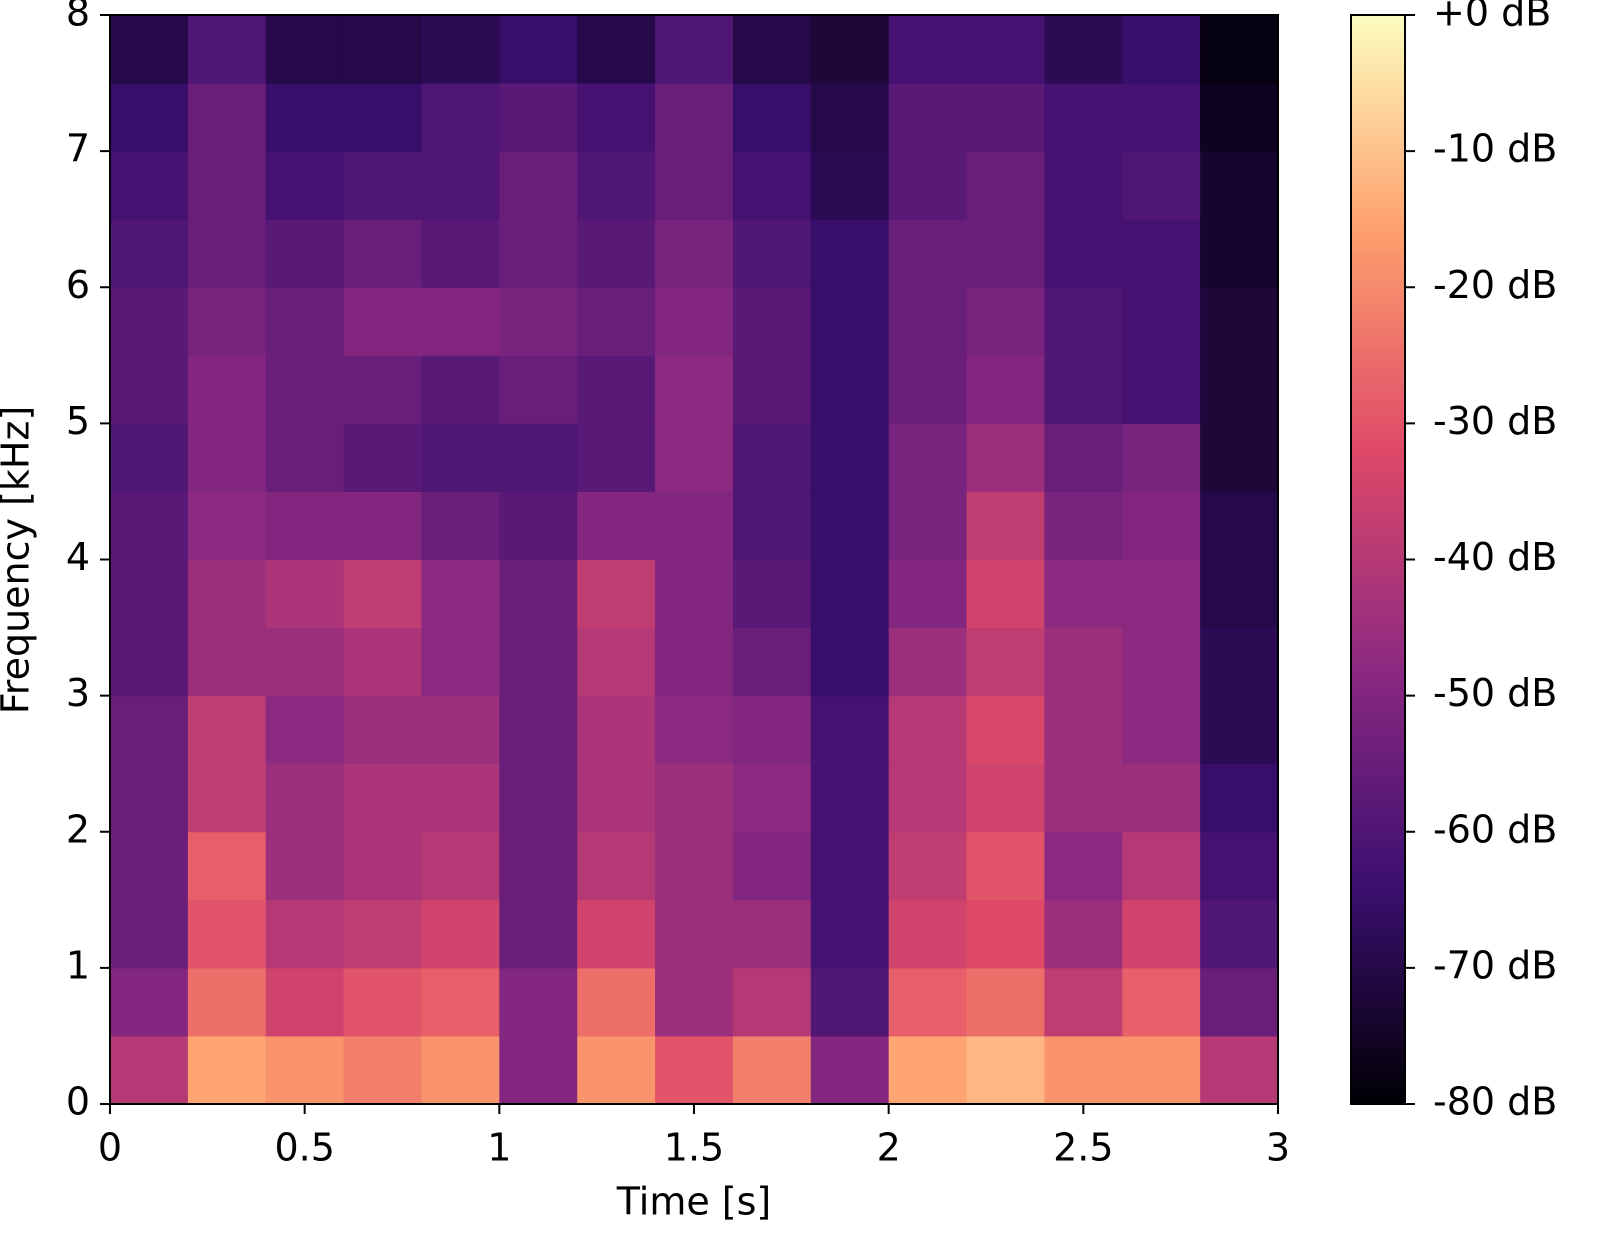 The height and width of the screenshot is (1250, 1598). I want to click on colorbar-tick-label: +0 dB, so click(1492, 17).